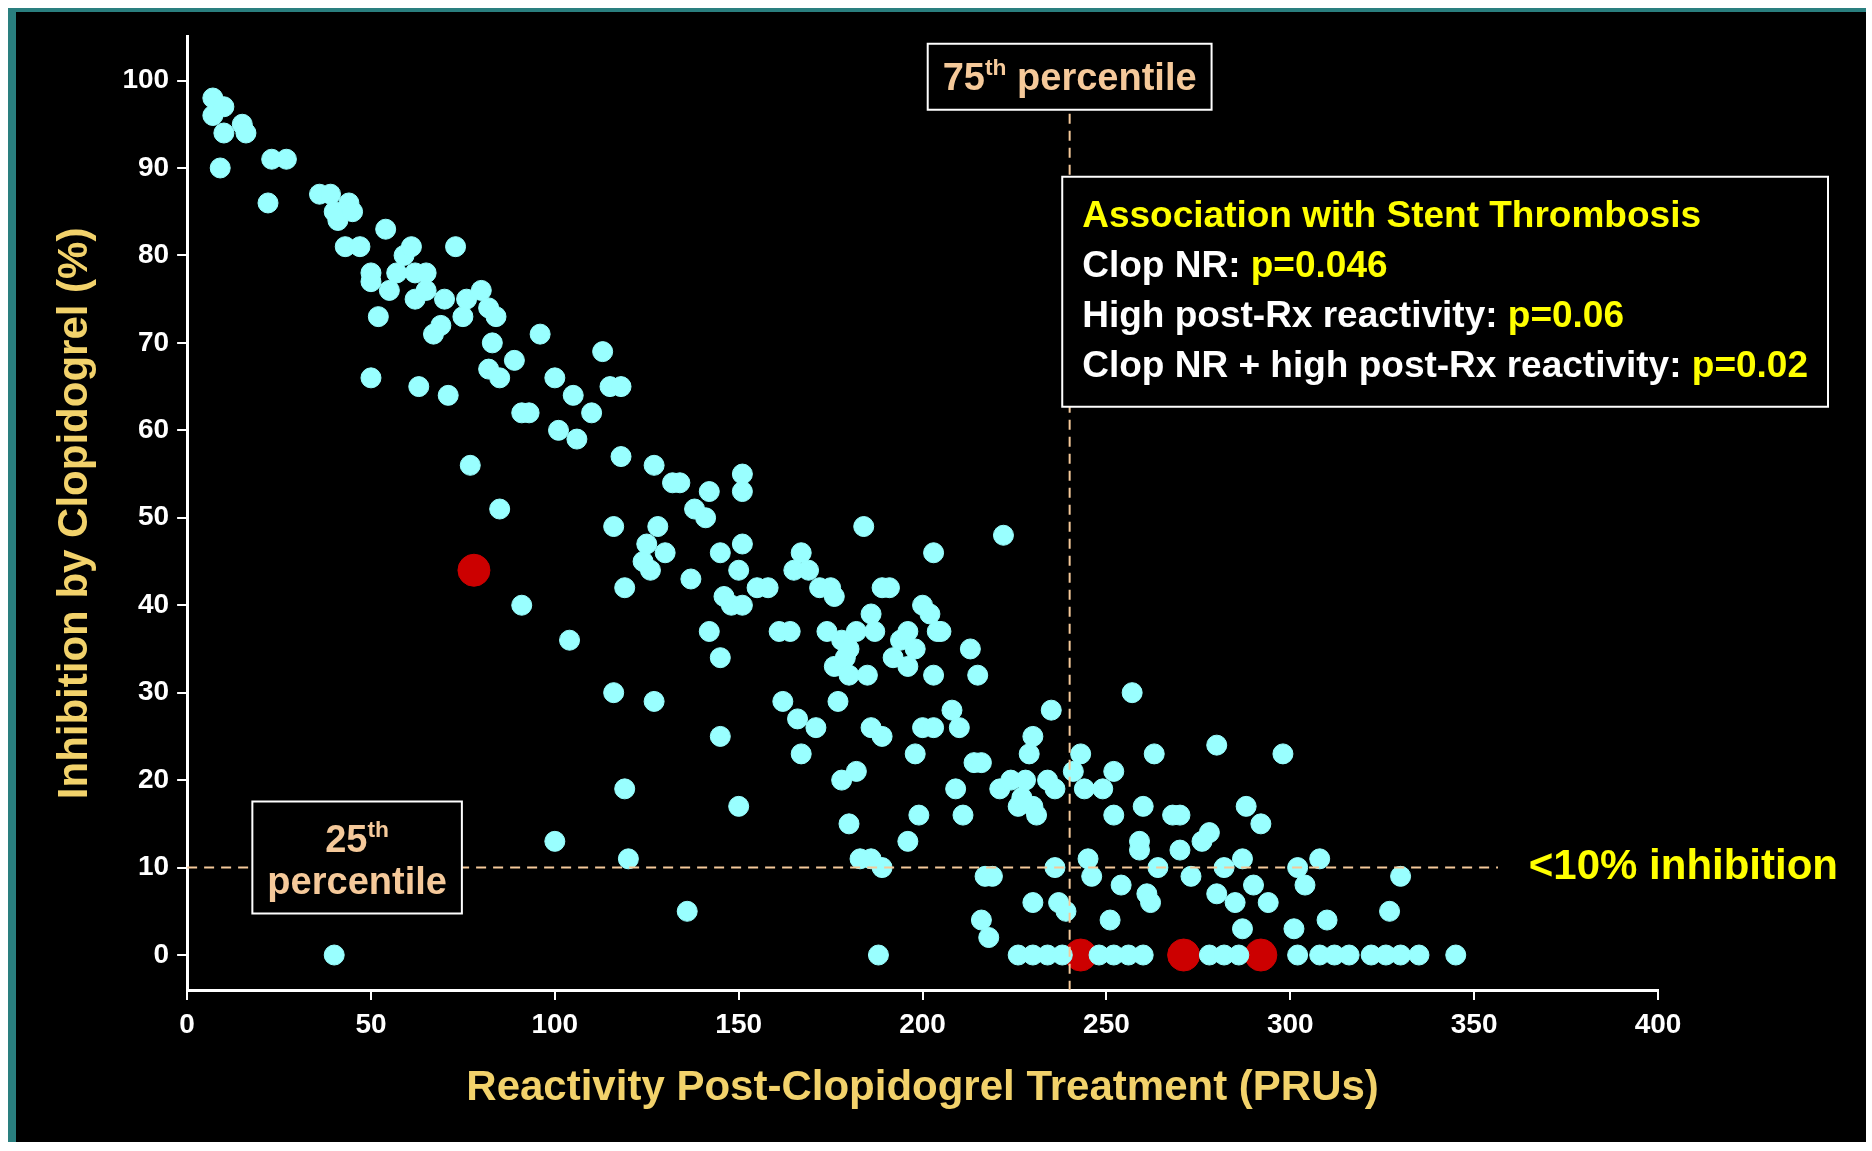  Describe the element at coordinates (153, 778) in the screenshot. I see `y-tick-label: 20` at that location.